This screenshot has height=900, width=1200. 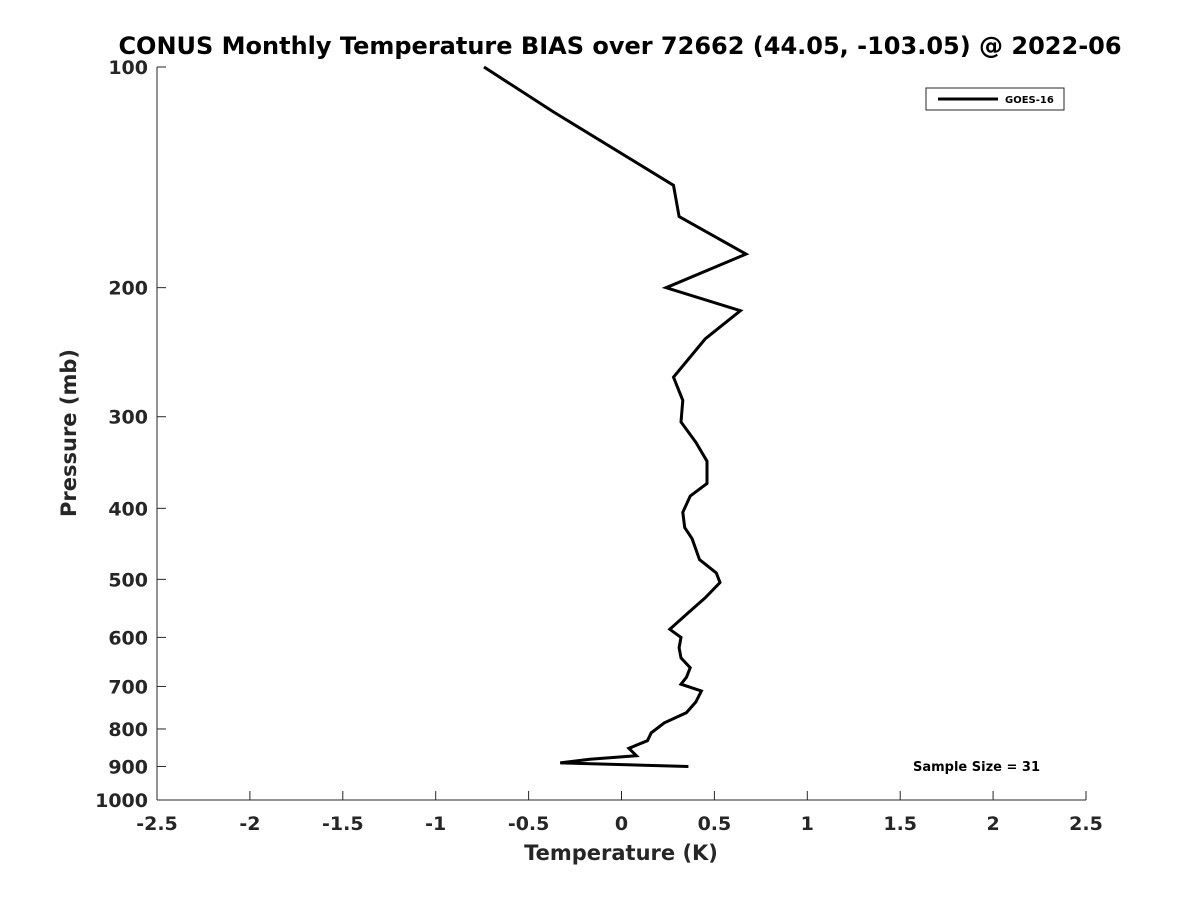 I want to click on x-tick-label: -1, so click(x=435, y=824).